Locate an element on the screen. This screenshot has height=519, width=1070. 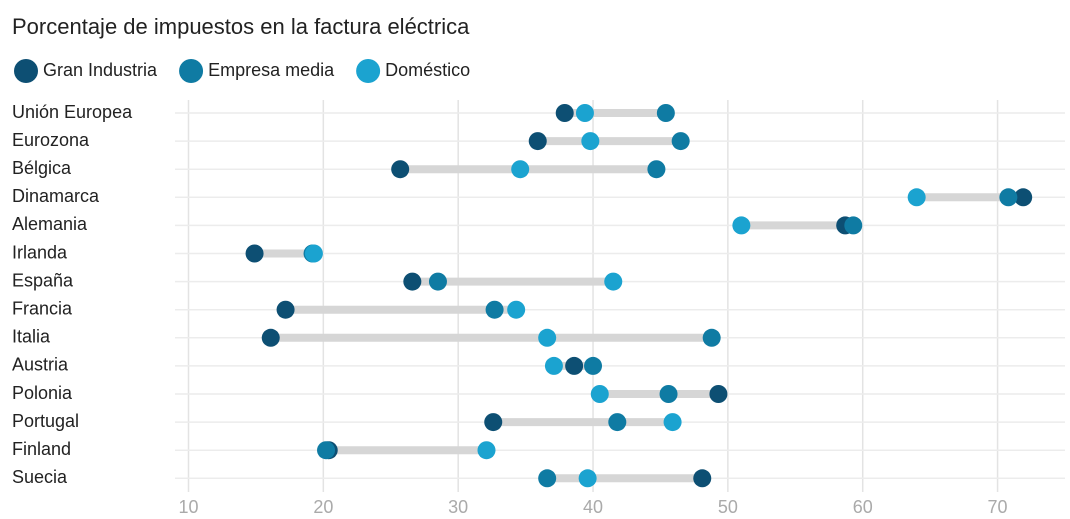
y-tick-label: Alemania is located at coordinates (50, 224).